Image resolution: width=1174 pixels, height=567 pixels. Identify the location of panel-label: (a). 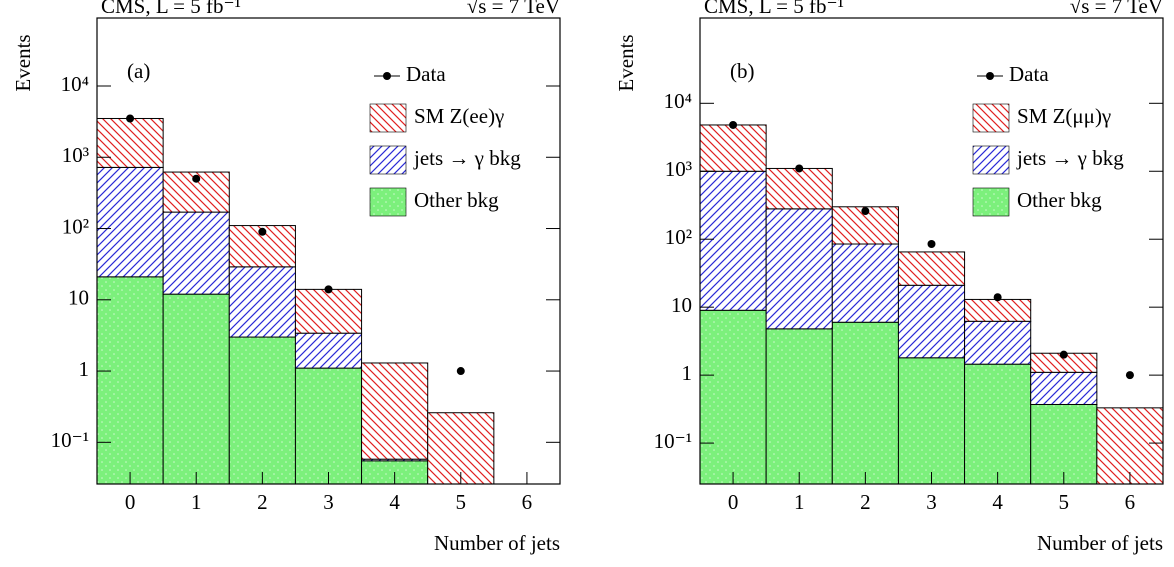
(138, 71).